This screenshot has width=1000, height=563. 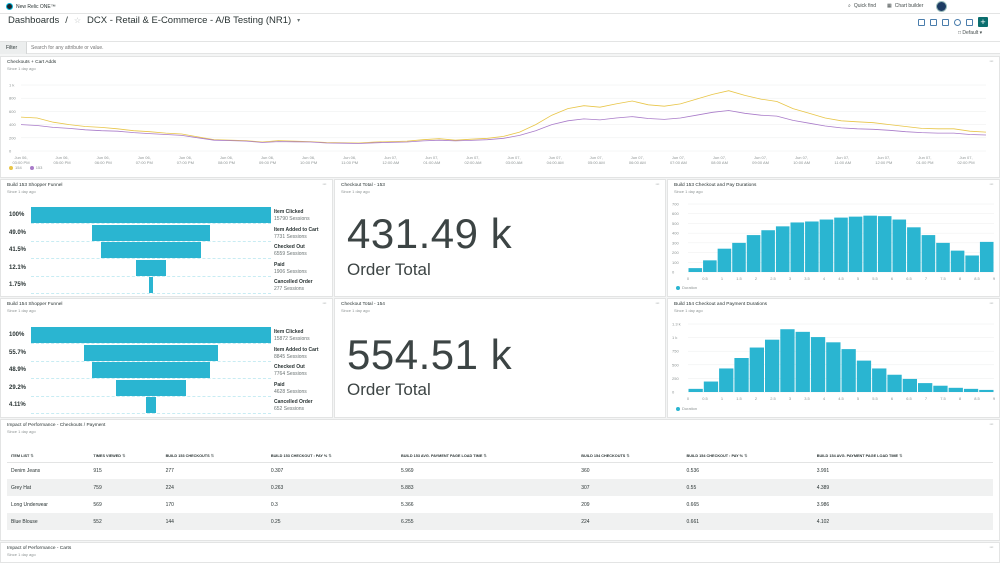 I want to click on chevron-down-icon: ▾, so click(x=299, y=21).